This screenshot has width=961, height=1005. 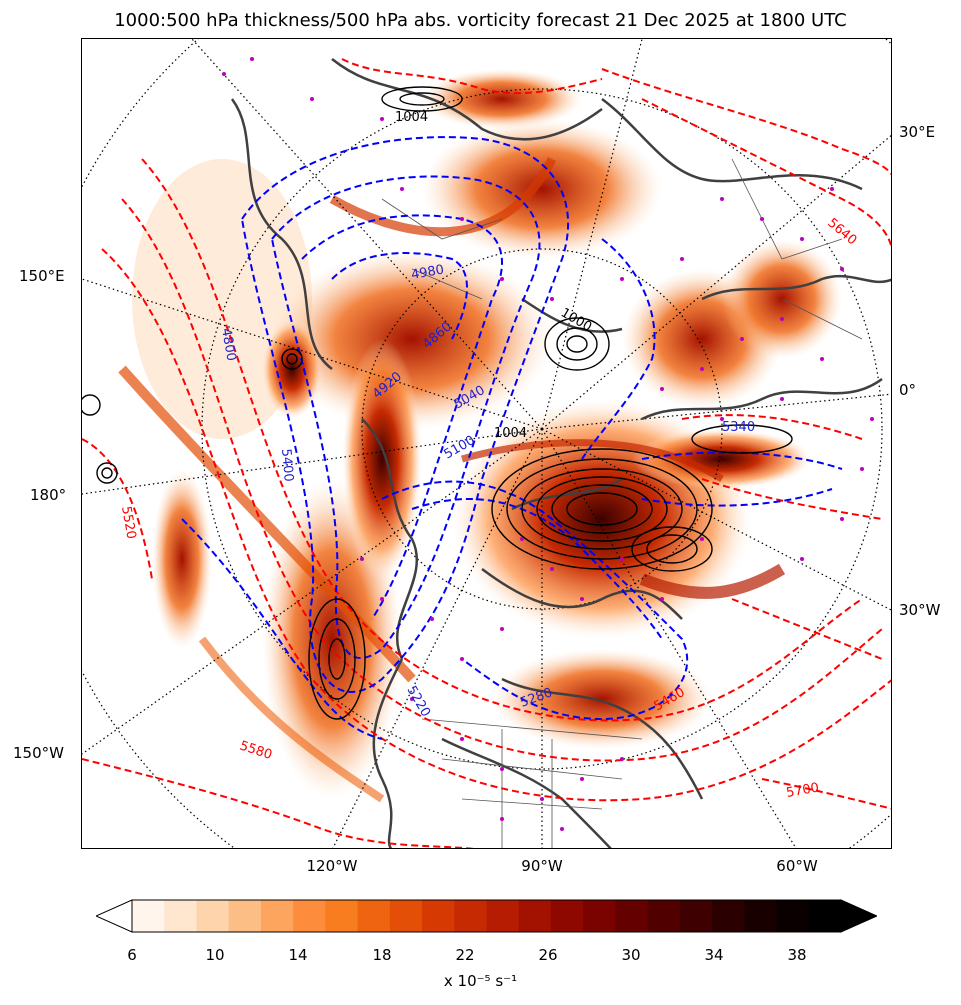 I want to click on contour-label-red: 5700, so click(x=802, y=790).